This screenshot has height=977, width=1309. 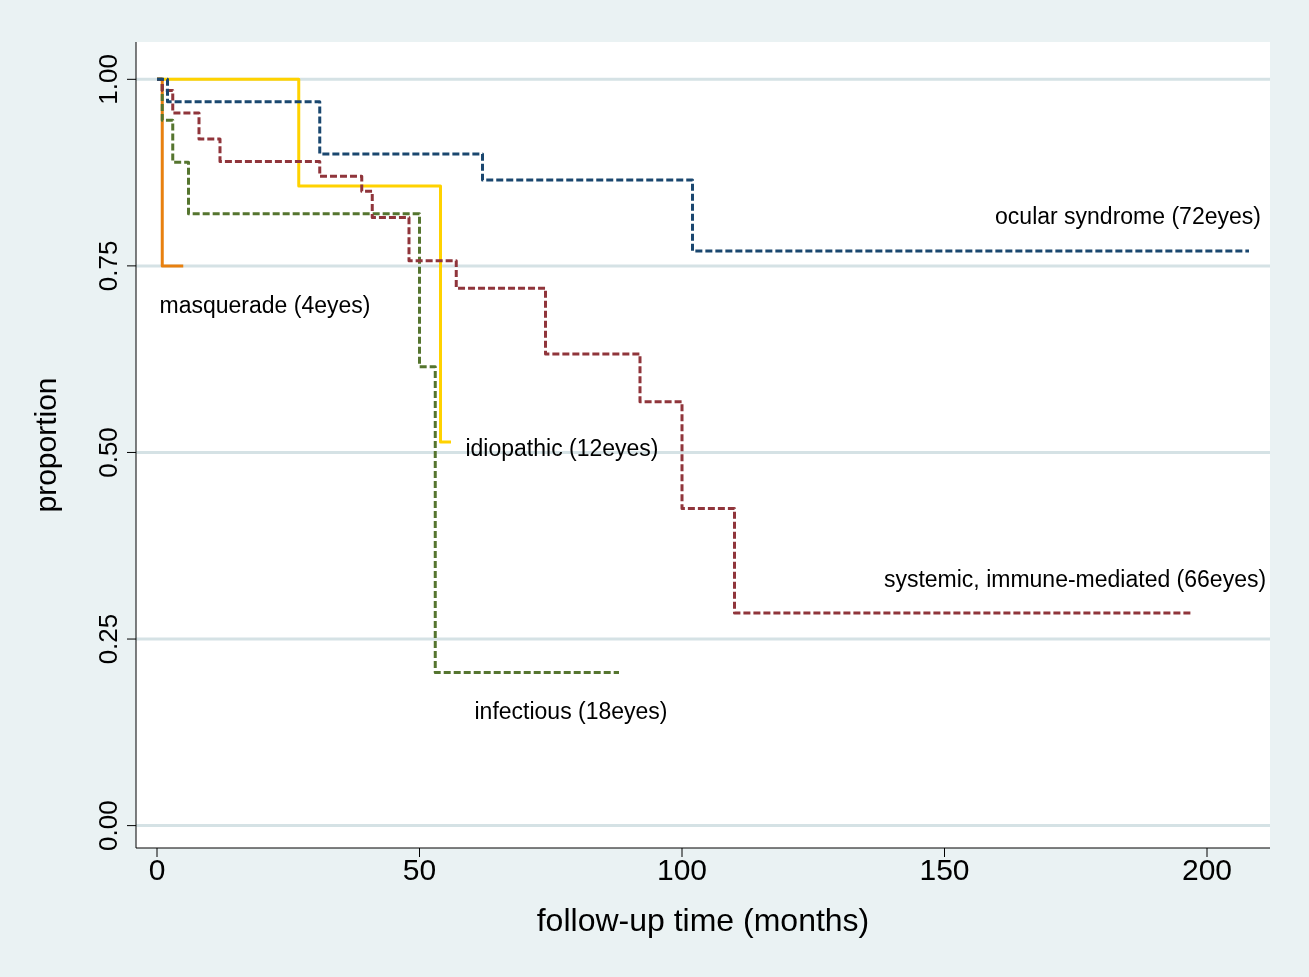 What do you see at coordinates (108, 825) in the screenshot?
I see `y-tick-label: 0.00` at bounding box center [108, 825].